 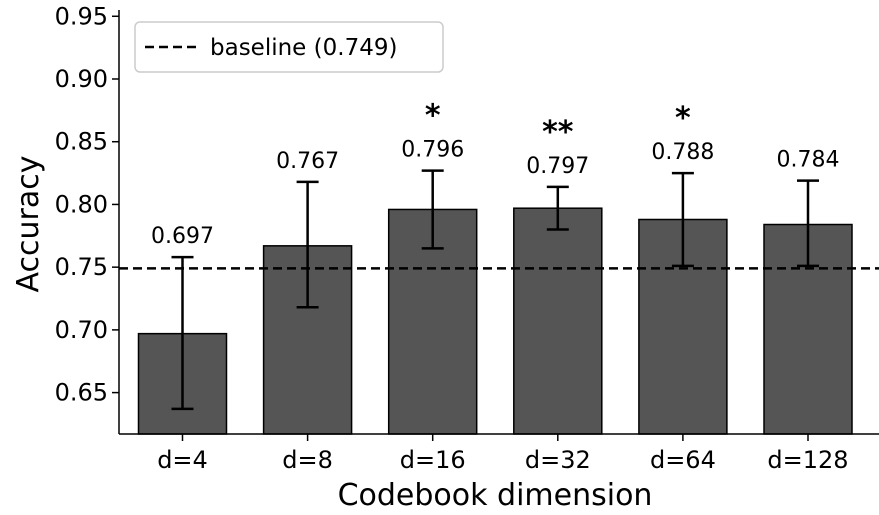 I want to click on y-tick-label-0.90: 0.90, so click(x=81, y=79).